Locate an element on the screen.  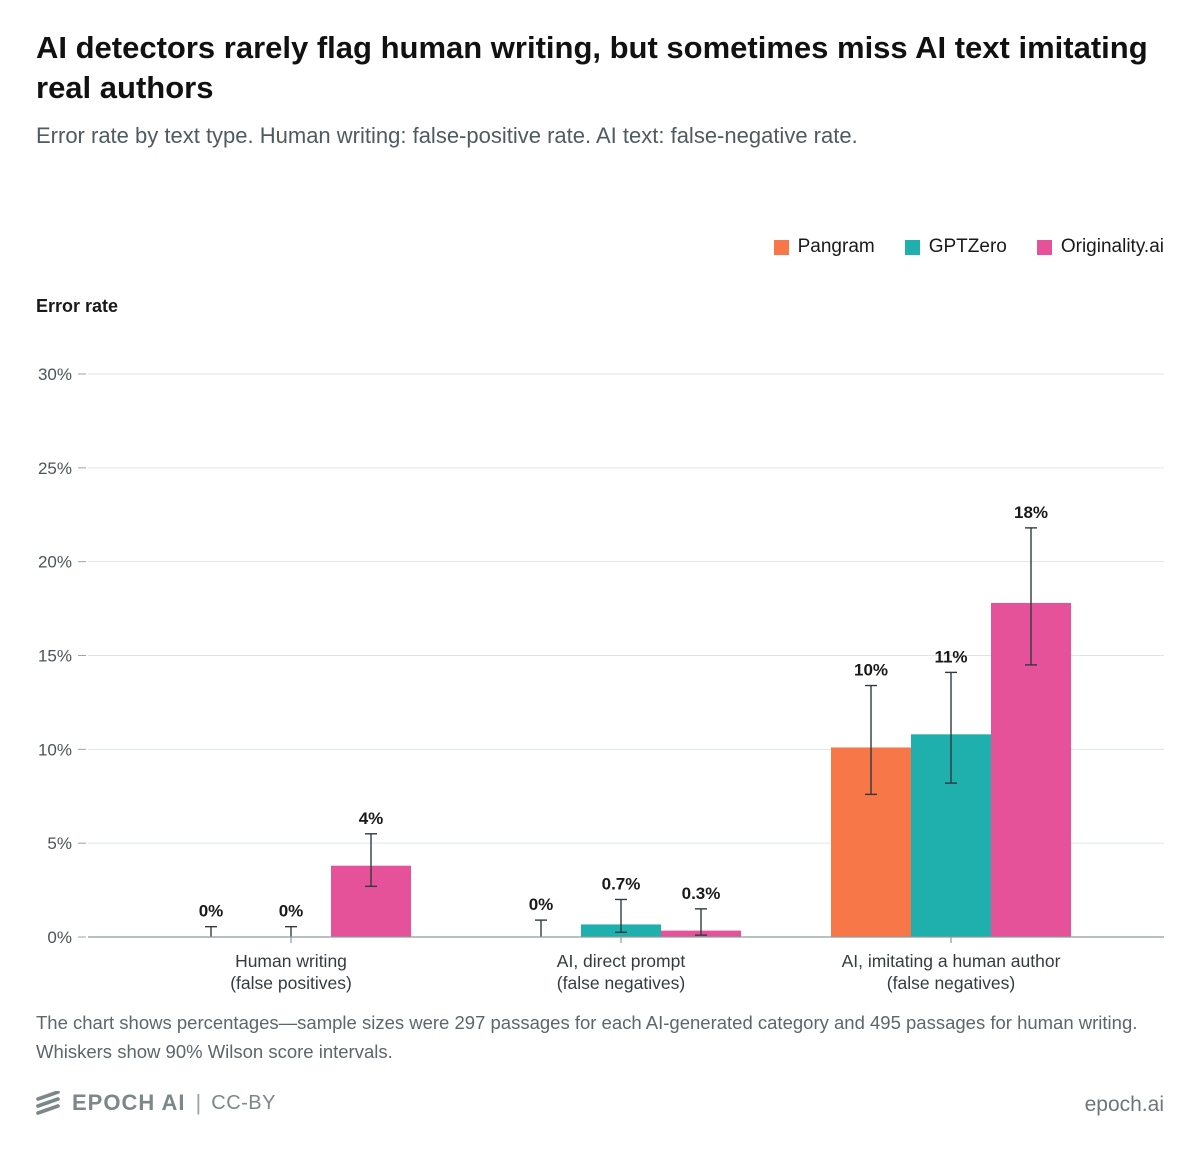
data-label: 0.7% is located at coordinates (621, 883).